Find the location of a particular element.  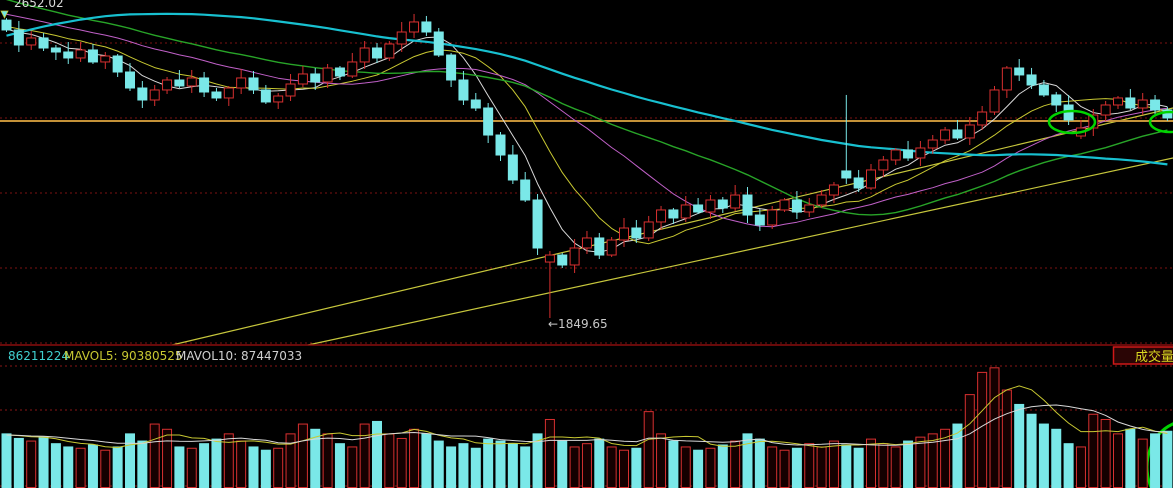

volume-pane-label-box is located at coordinates (1142, 355).